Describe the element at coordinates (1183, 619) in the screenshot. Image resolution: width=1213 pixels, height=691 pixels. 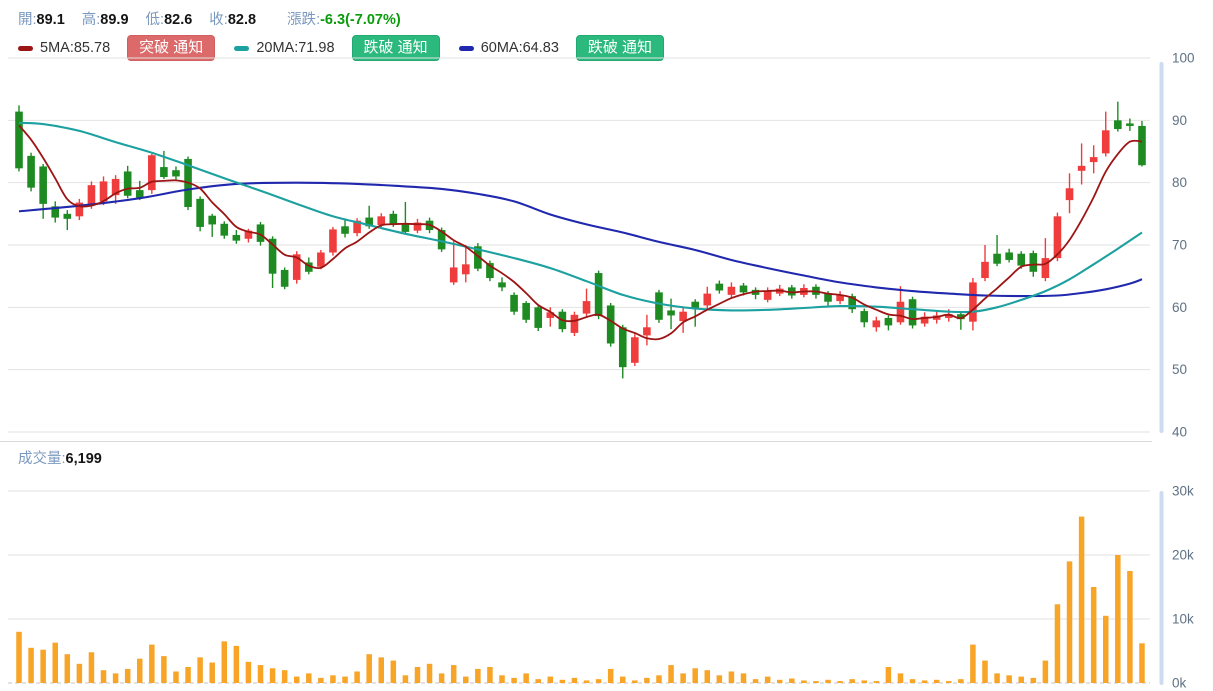
I see `volume-tick-label: 10k` at that location.